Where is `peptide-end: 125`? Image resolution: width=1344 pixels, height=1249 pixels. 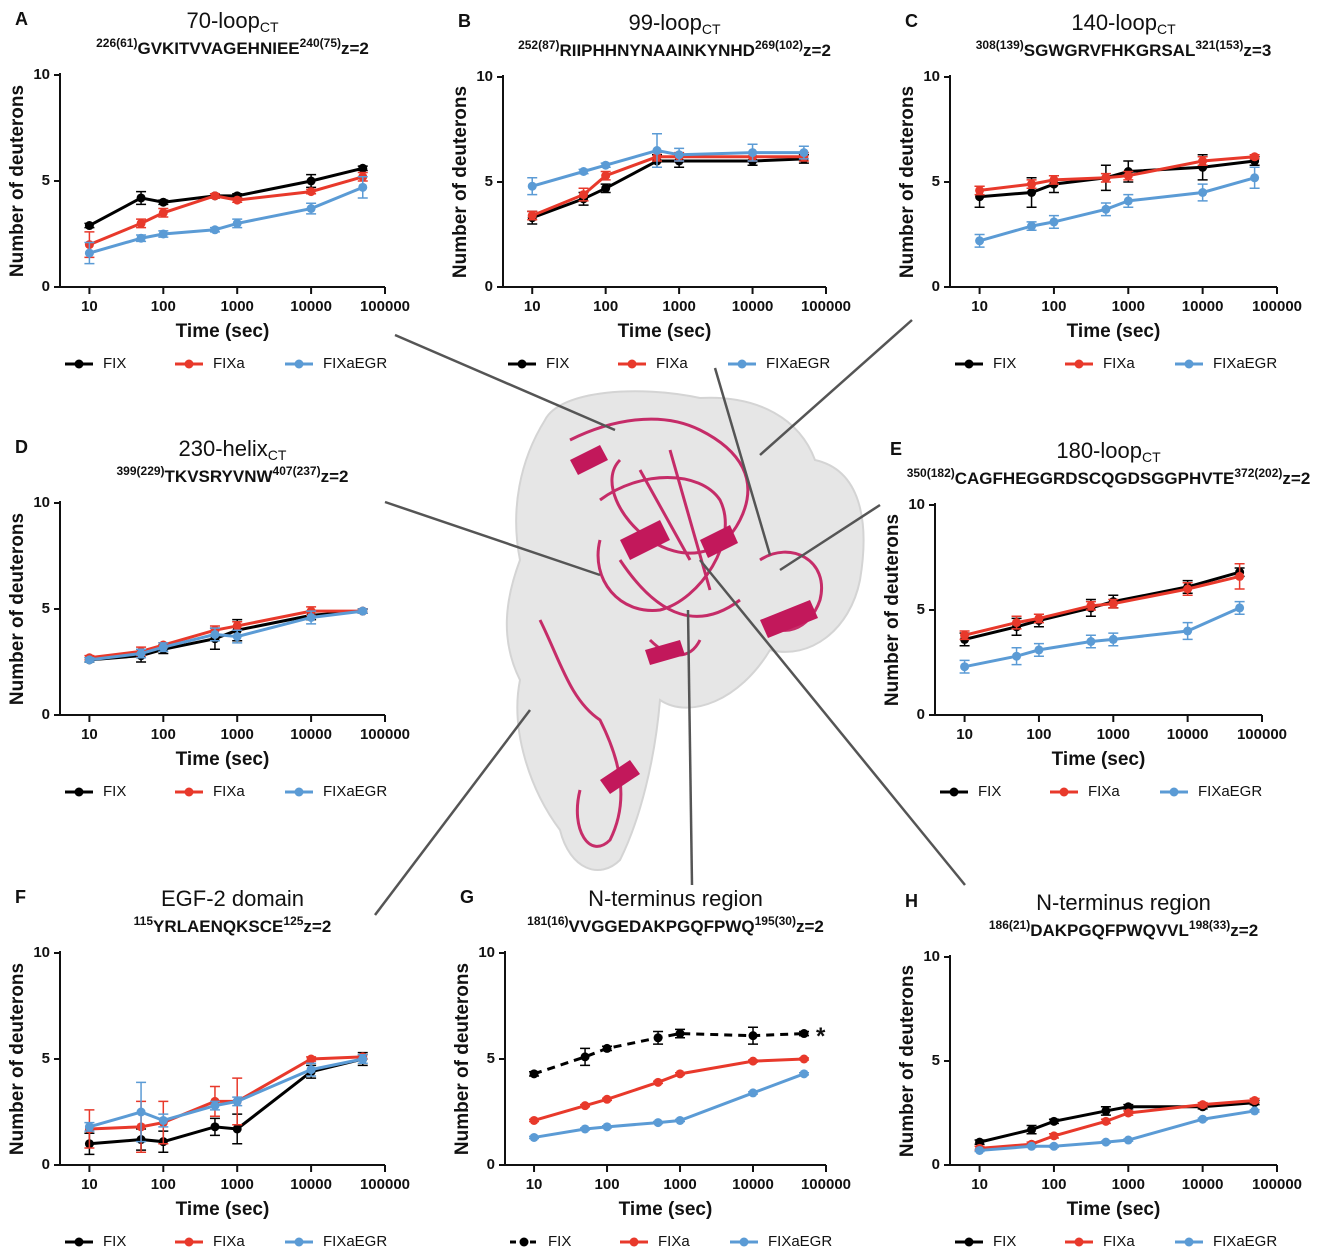
peptide-end: 125 is located at coordinates (293, 921).